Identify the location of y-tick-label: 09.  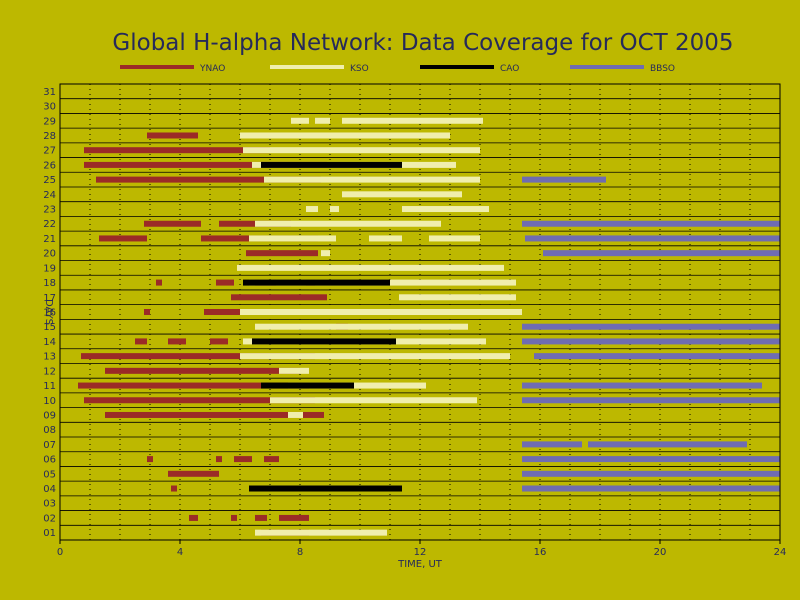
(49, 415).